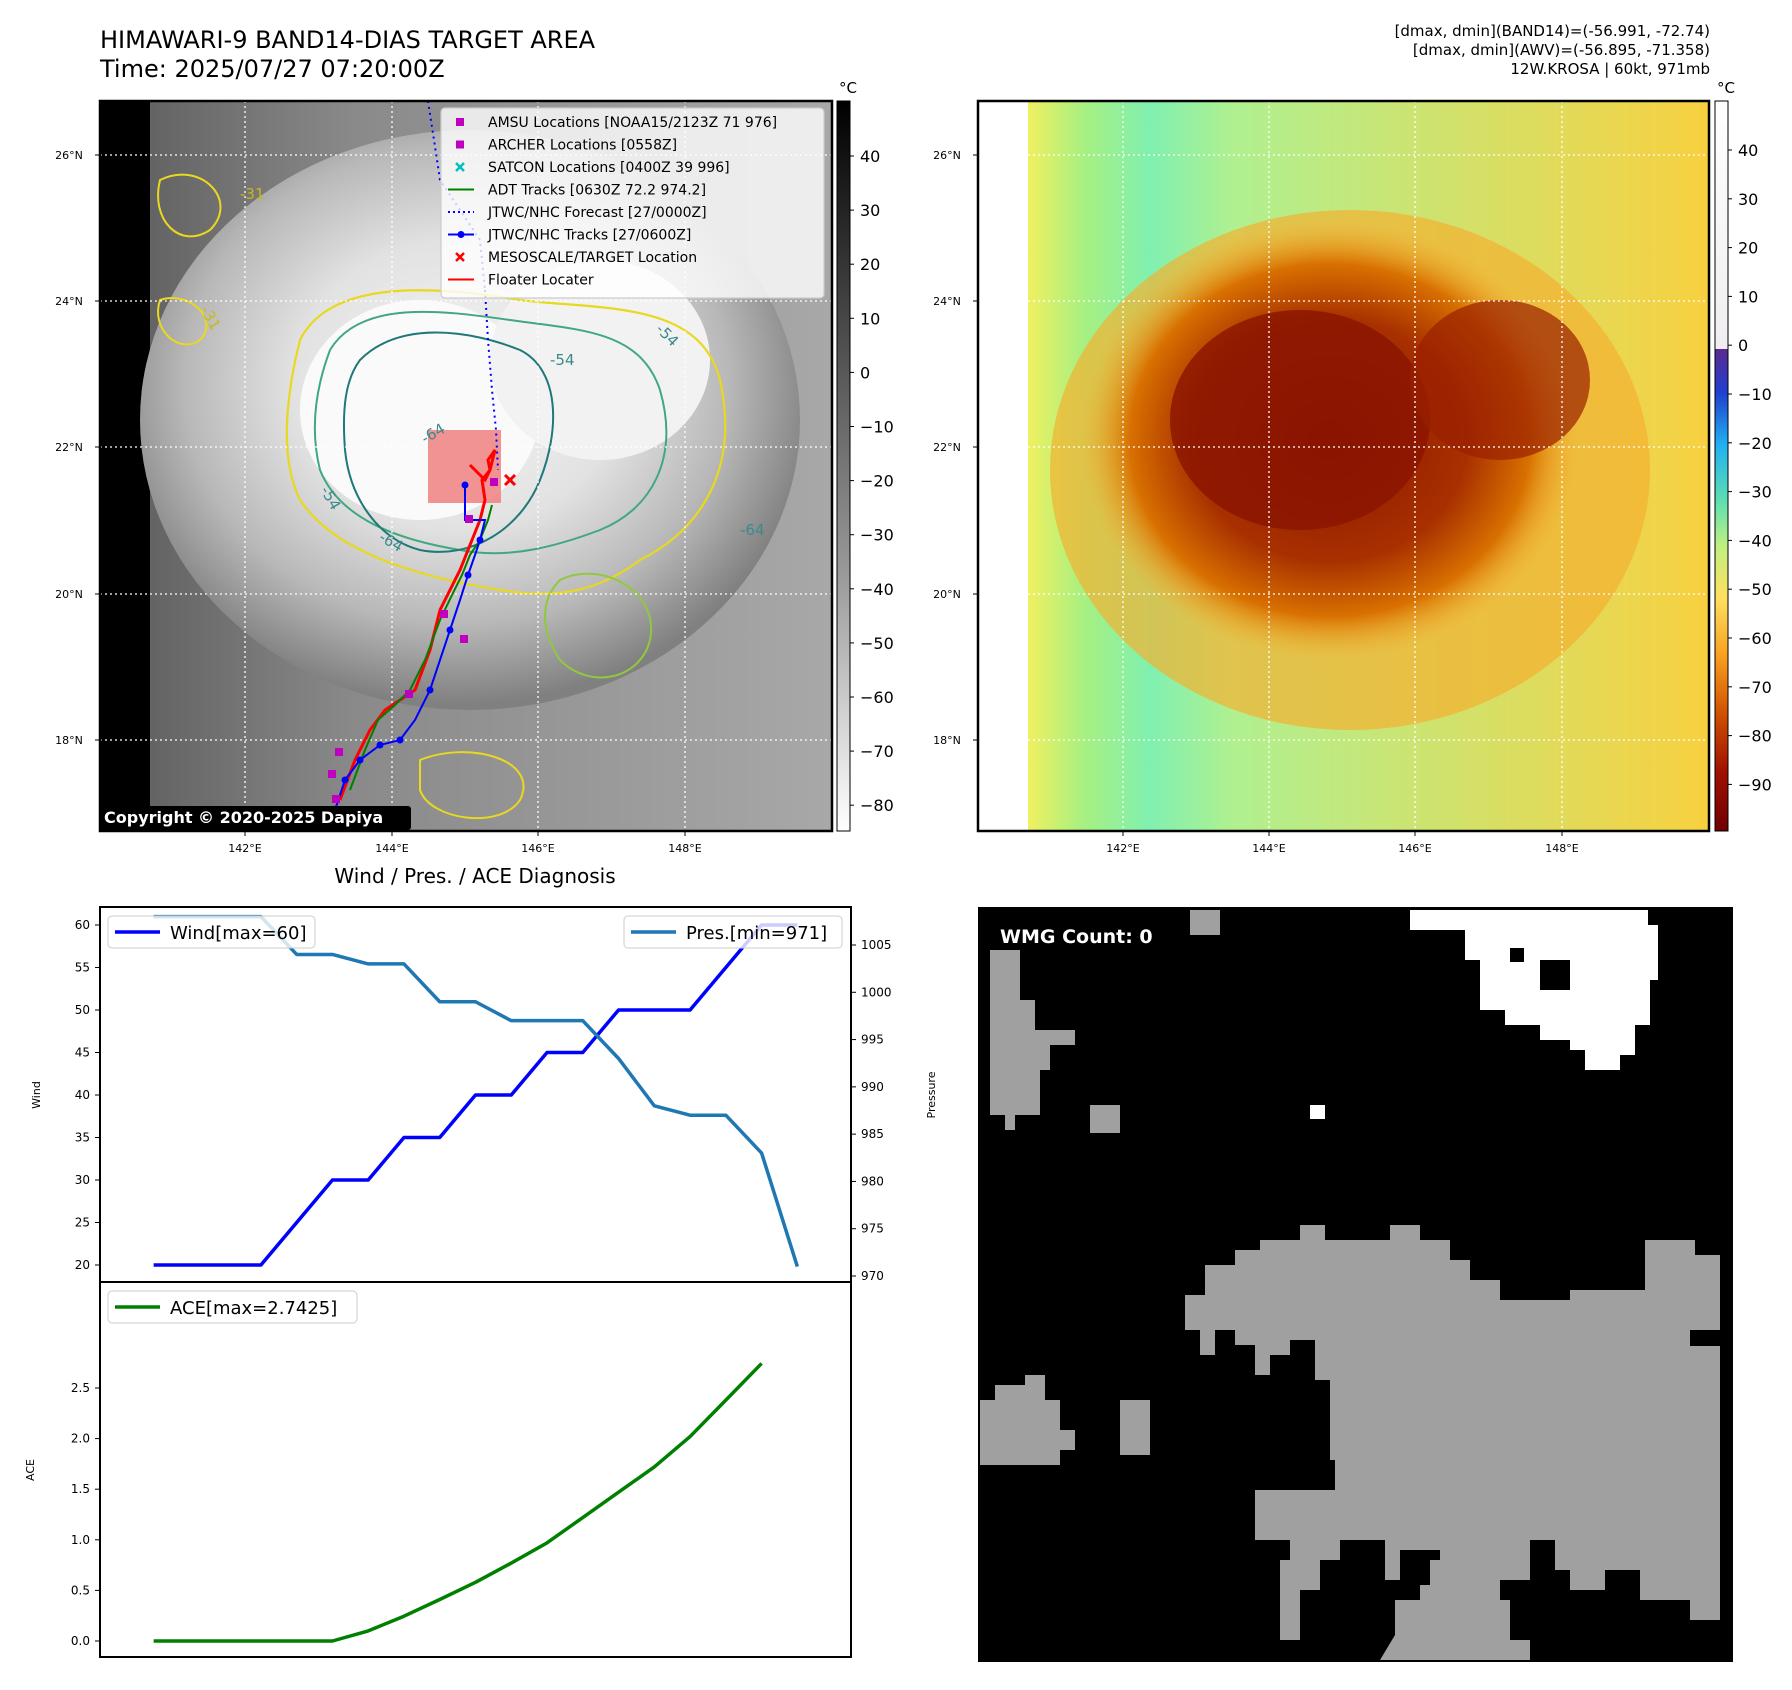 The height and width of the screenshot is (1690, 1792). What do you see at coordinates (80, 1540) in the screenshot?
I see `ace-tick-label: 1.0` at bounding box center [80, 1540].